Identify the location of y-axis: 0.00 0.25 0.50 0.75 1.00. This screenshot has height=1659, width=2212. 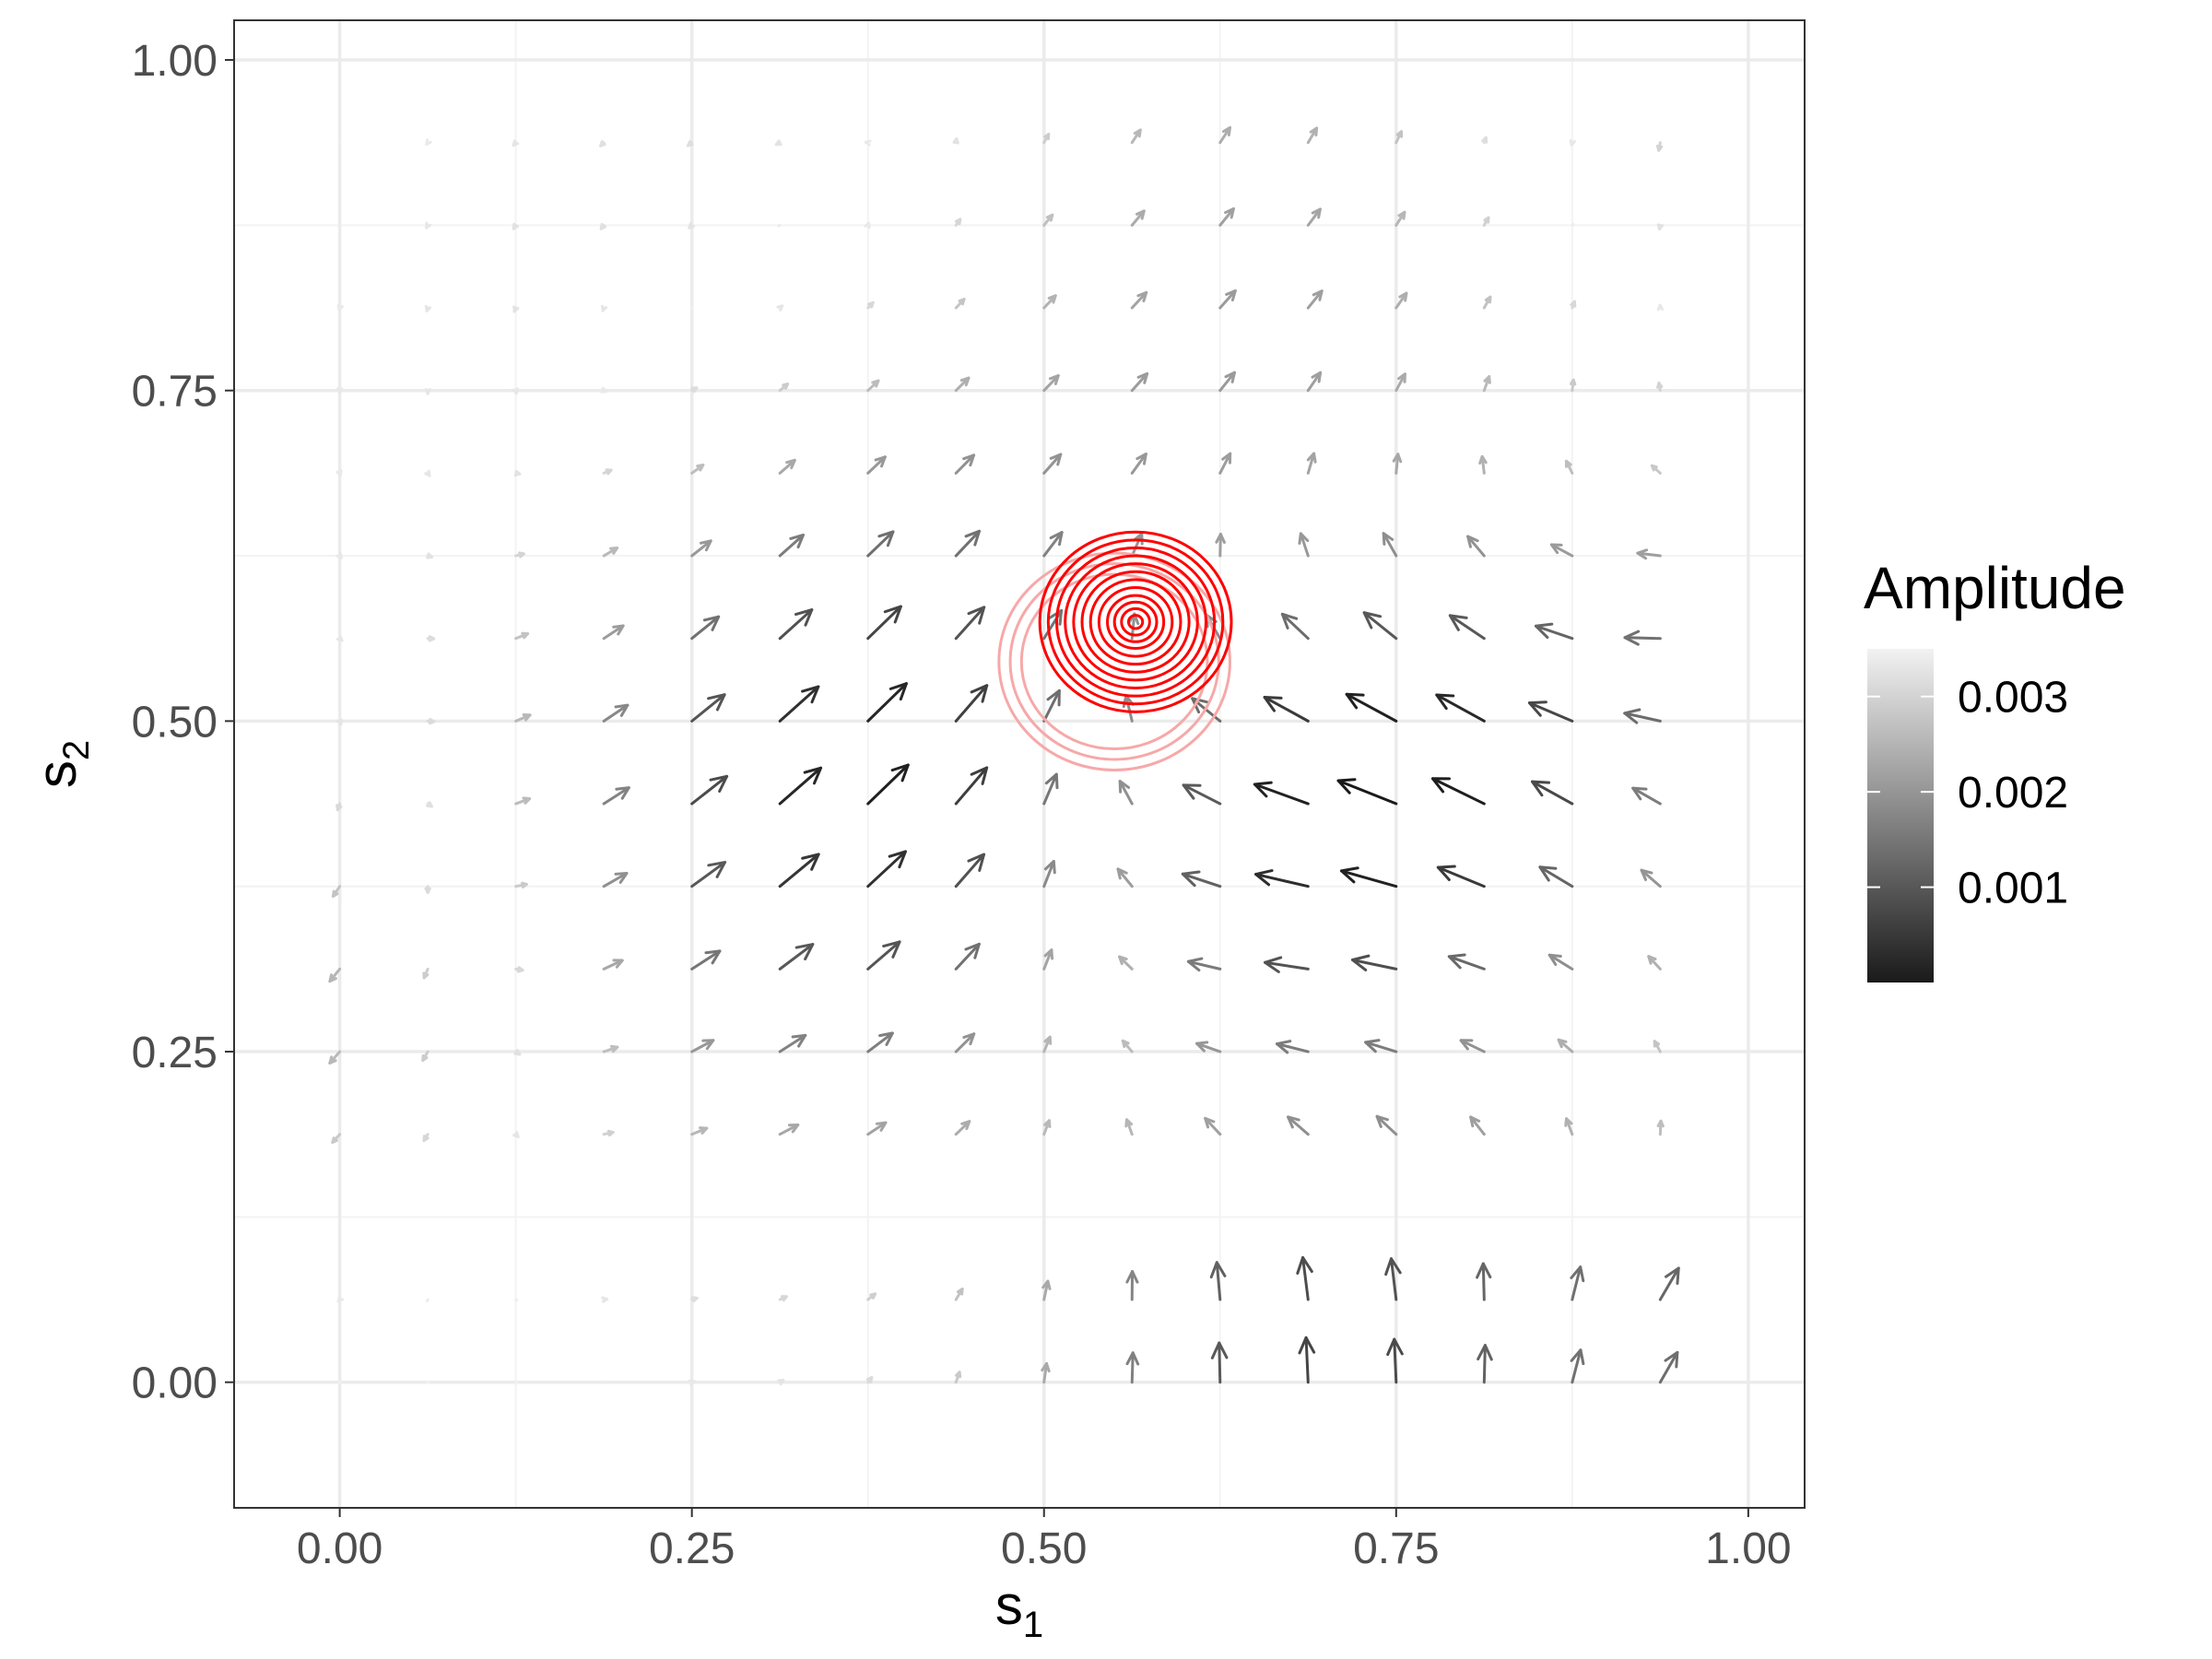
(183, 722).